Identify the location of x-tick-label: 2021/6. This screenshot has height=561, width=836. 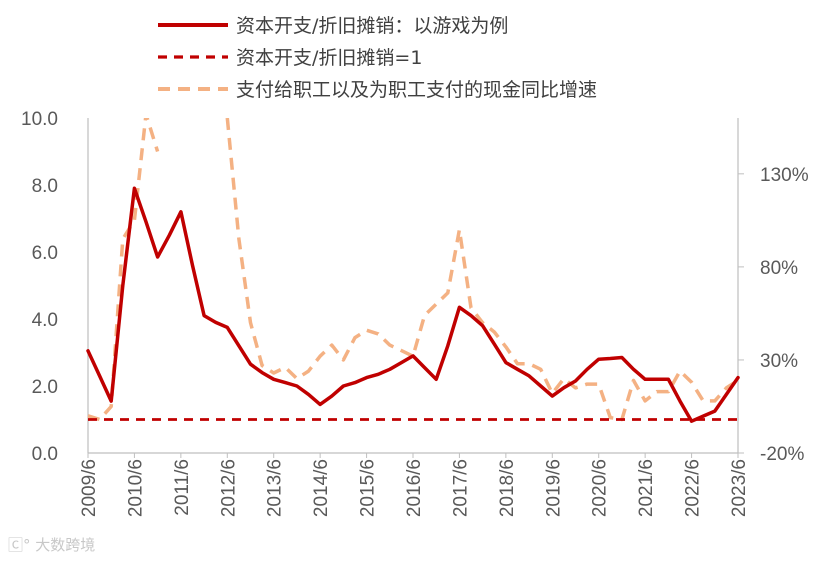
(646, 488).